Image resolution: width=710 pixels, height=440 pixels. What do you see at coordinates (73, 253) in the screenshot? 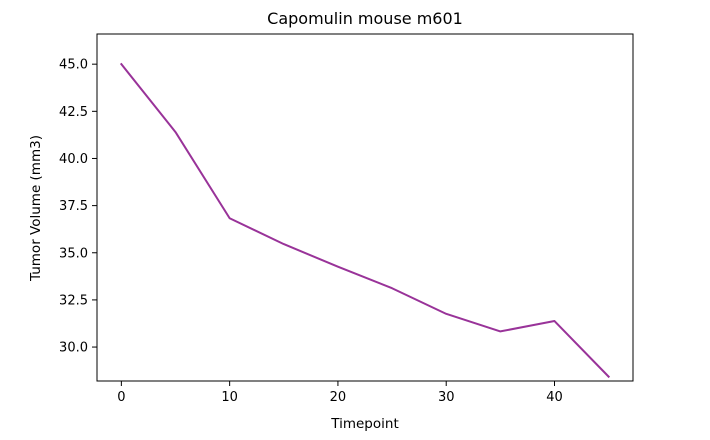
I see `y-tick-label: 35.0` at bounding box center [73, 253].